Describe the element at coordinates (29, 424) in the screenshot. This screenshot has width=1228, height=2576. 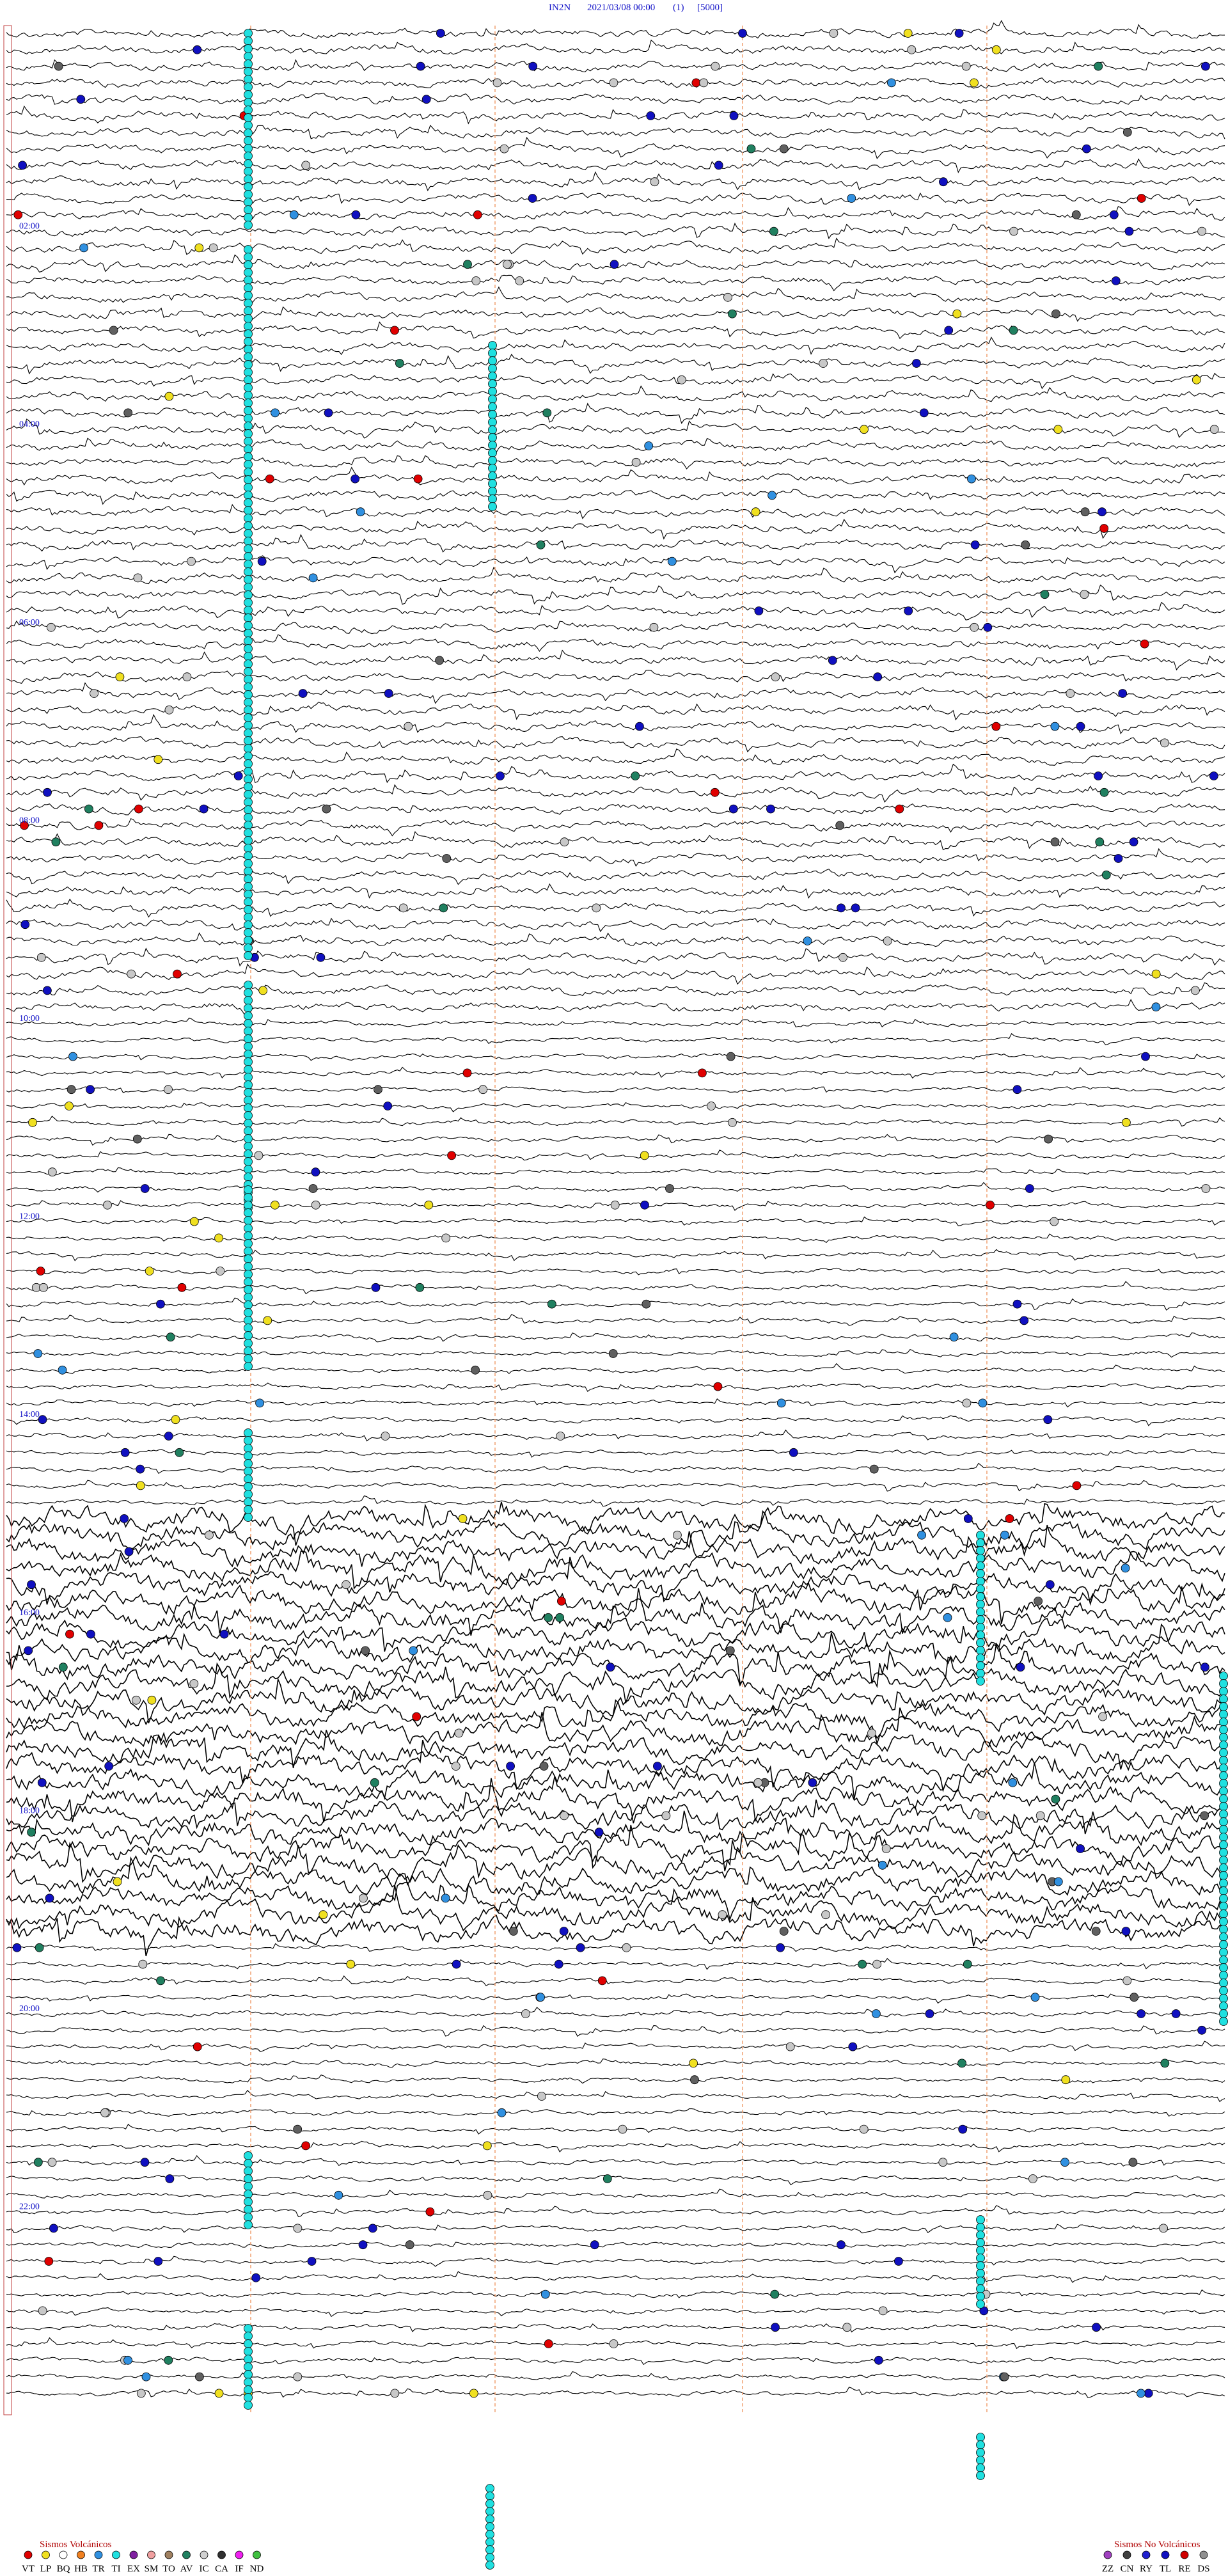
I see `time-label: 04:00` at that location.